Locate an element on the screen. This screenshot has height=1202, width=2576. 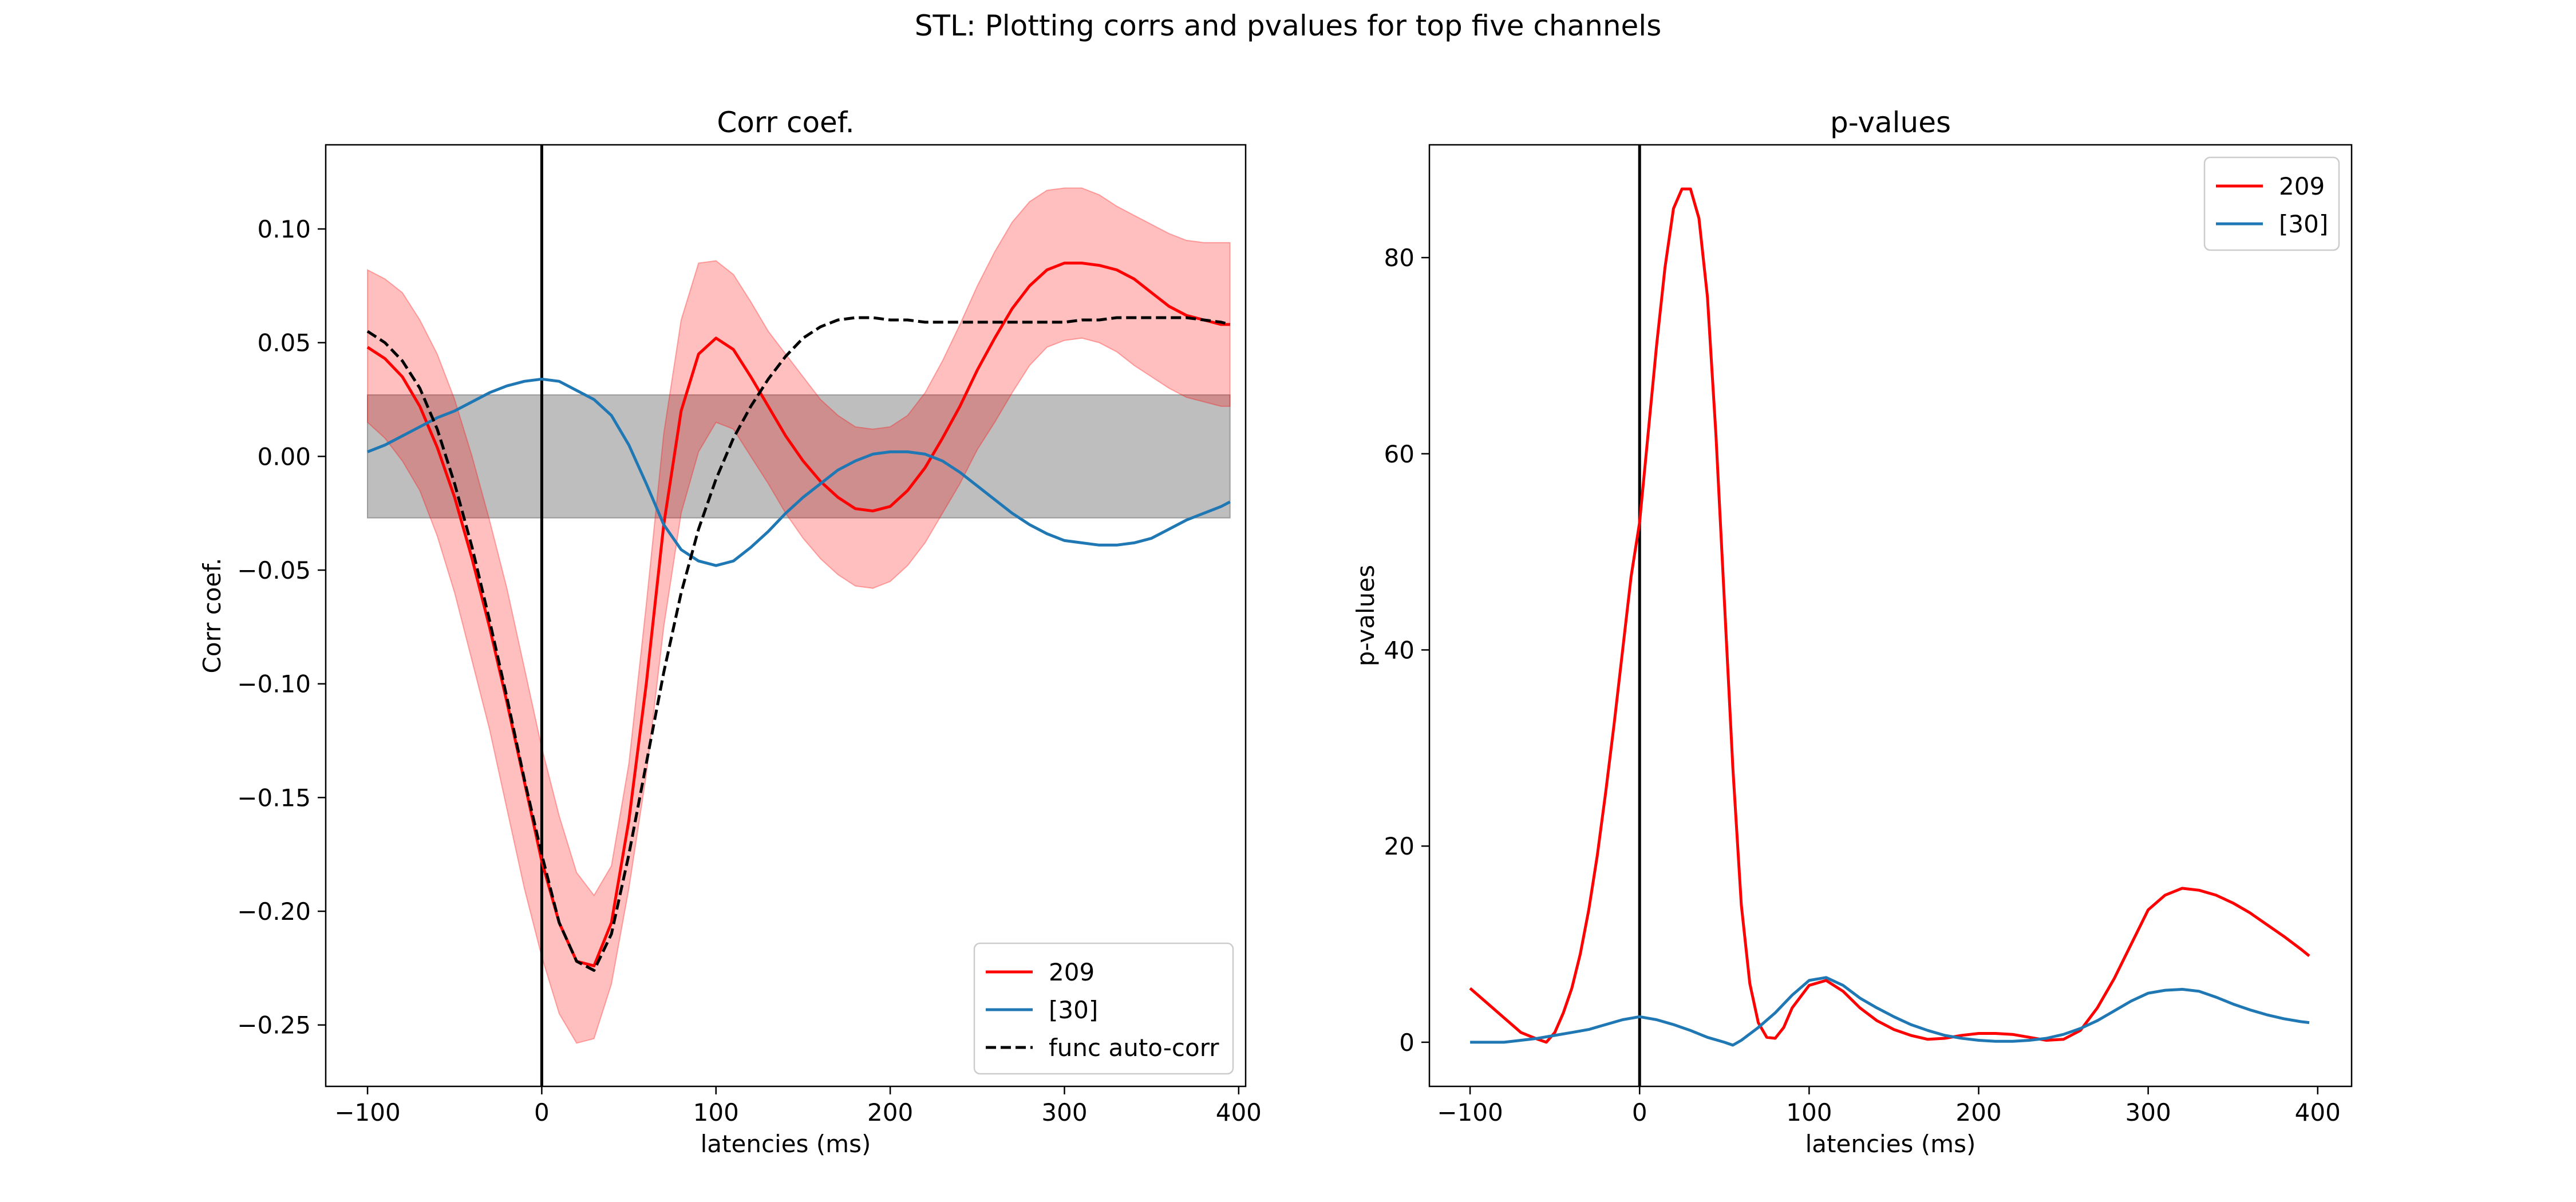
pval-xtick-label: 200 is located at coordinates (1978, 1112).